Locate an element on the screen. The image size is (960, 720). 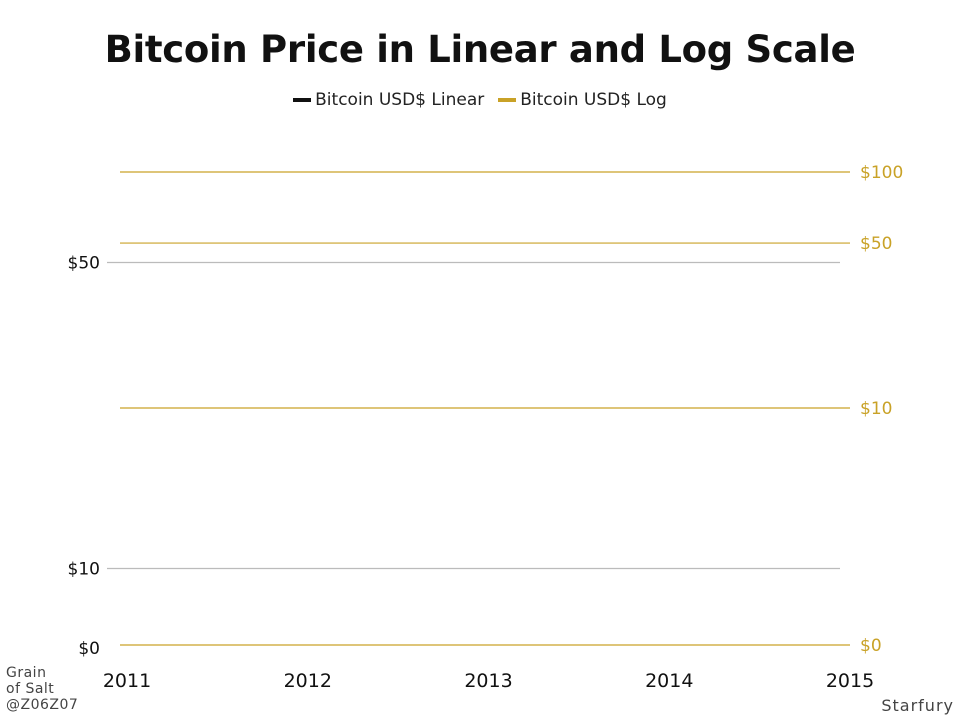
credit-left: Grain of Salt @Z06Z07 is located at coordinates (42, 689).